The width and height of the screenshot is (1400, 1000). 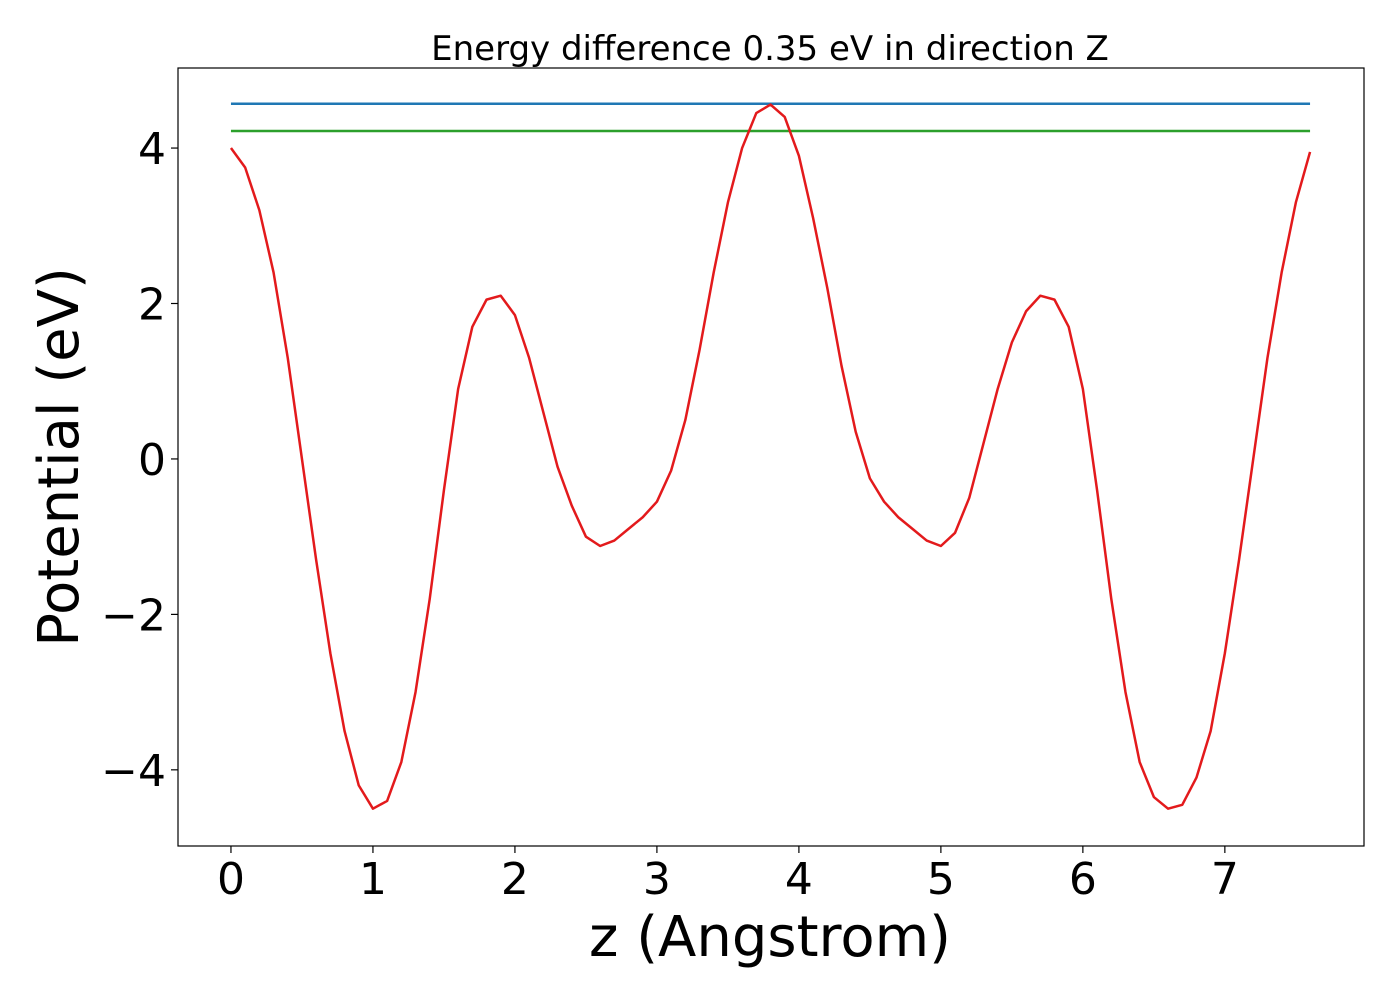 I want to click on x-tick-label: 1, so click(x=373, y=879).